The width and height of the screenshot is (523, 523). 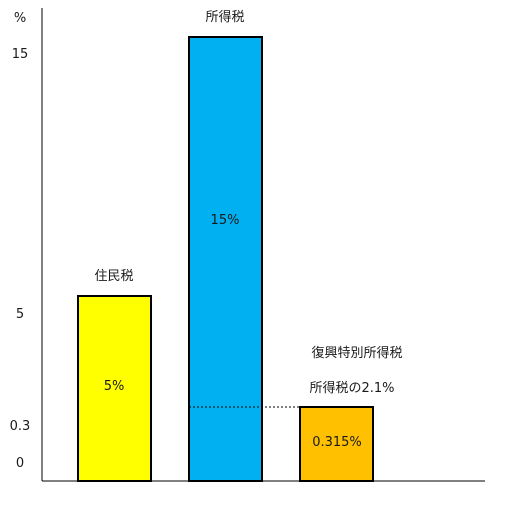 I want to click on bar-value-label: 0.315%, so click(x=337, y=442).